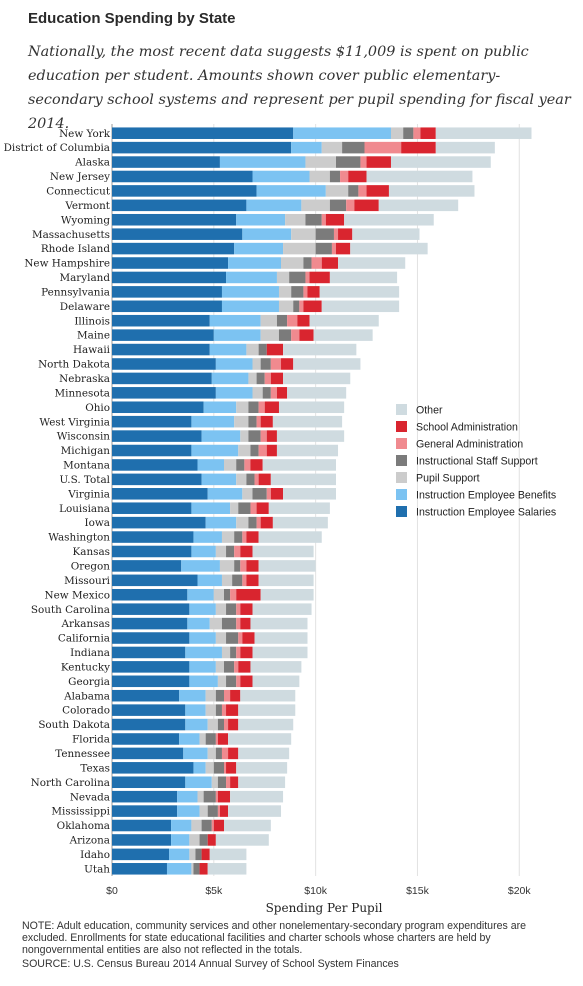  Describe the element at coordinates (91, 552) in the screenshot. I see `category-label: Kansas` at that location.